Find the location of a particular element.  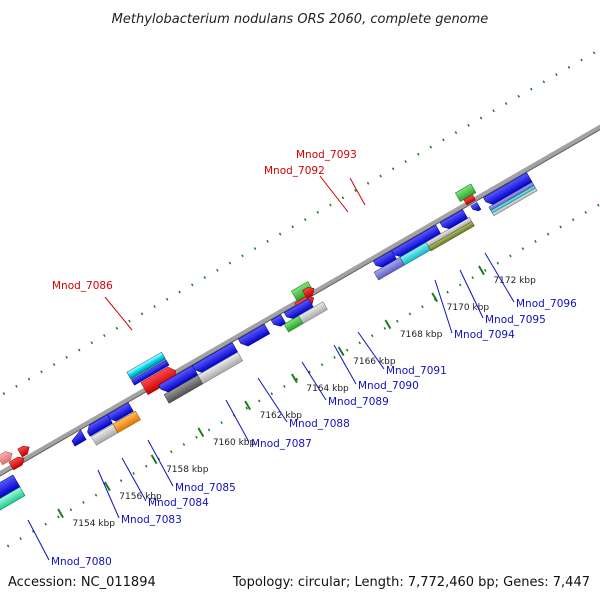

gene-label: Mnod_7094 is located at coordinates (484, 335).